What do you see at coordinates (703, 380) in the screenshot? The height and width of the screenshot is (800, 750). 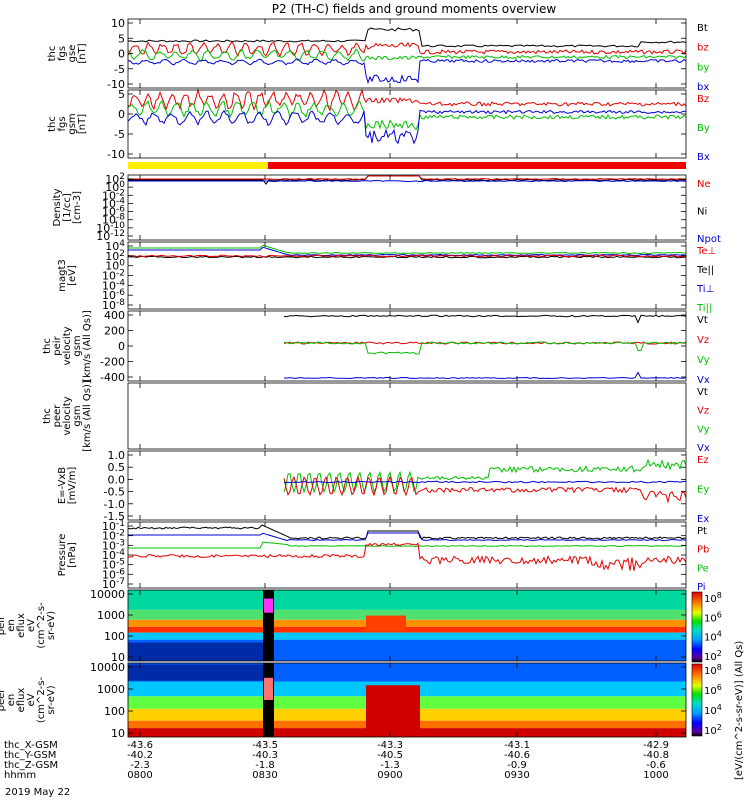 I see `legend-entry: Vx` at bounding box center [703, 380].